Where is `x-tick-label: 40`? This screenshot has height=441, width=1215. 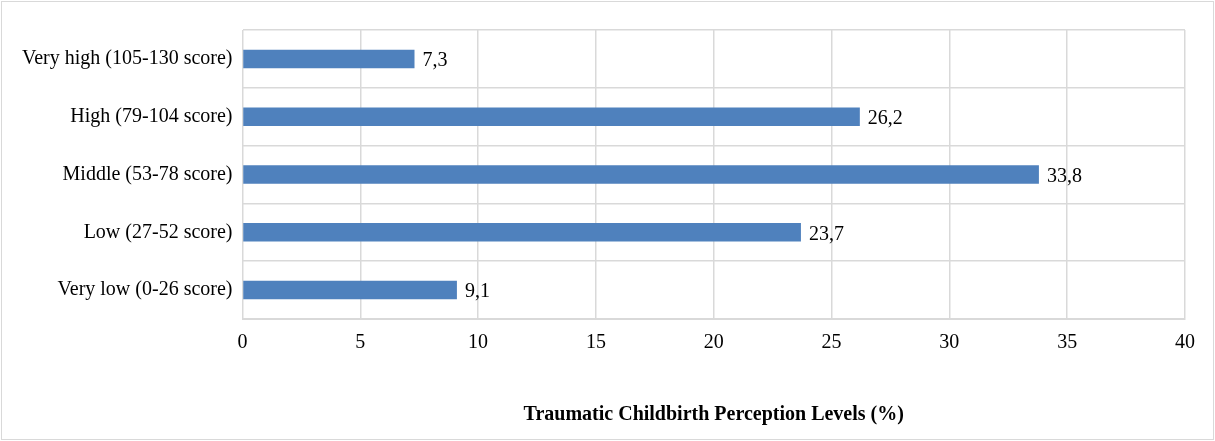
x-tick-label: 40 is located at coordinates (1185, 341).